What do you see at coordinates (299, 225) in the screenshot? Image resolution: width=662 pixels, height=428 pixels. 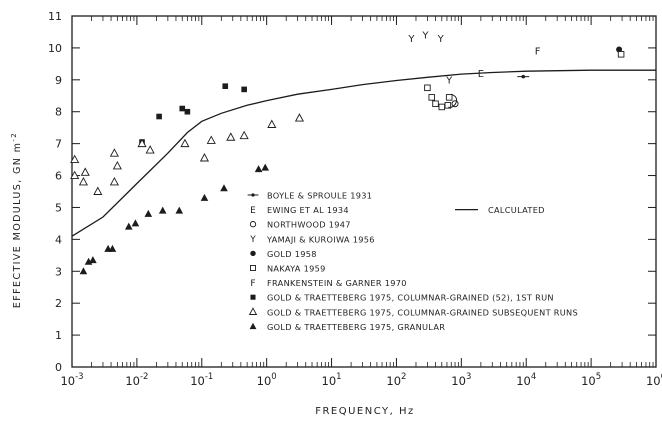 I see `legend-item: NORTHWOOD 1947` at bounding box center [299, 225].